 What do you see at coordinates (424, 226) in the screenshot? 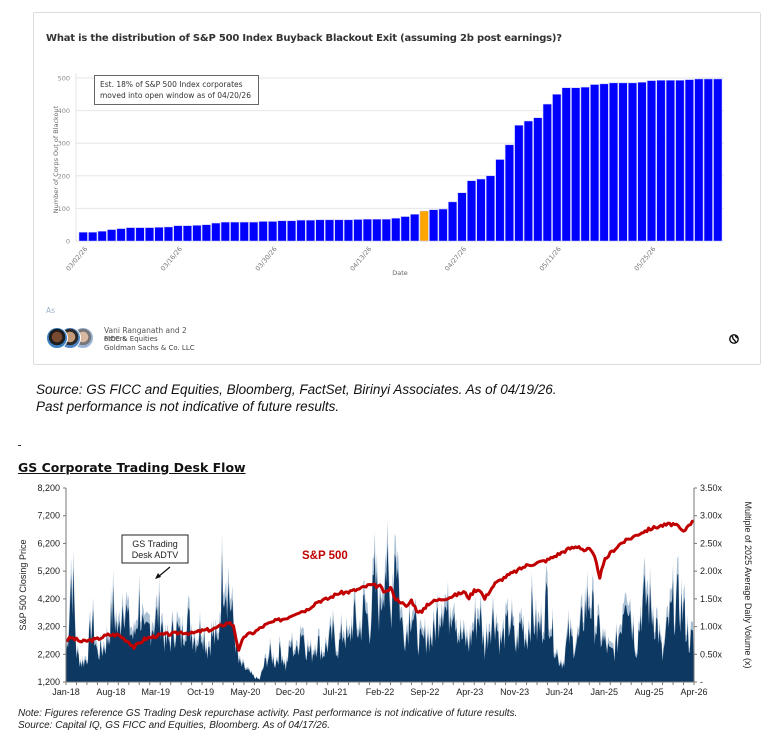
I see `highlight-bar` at bounding box center [424, 226].